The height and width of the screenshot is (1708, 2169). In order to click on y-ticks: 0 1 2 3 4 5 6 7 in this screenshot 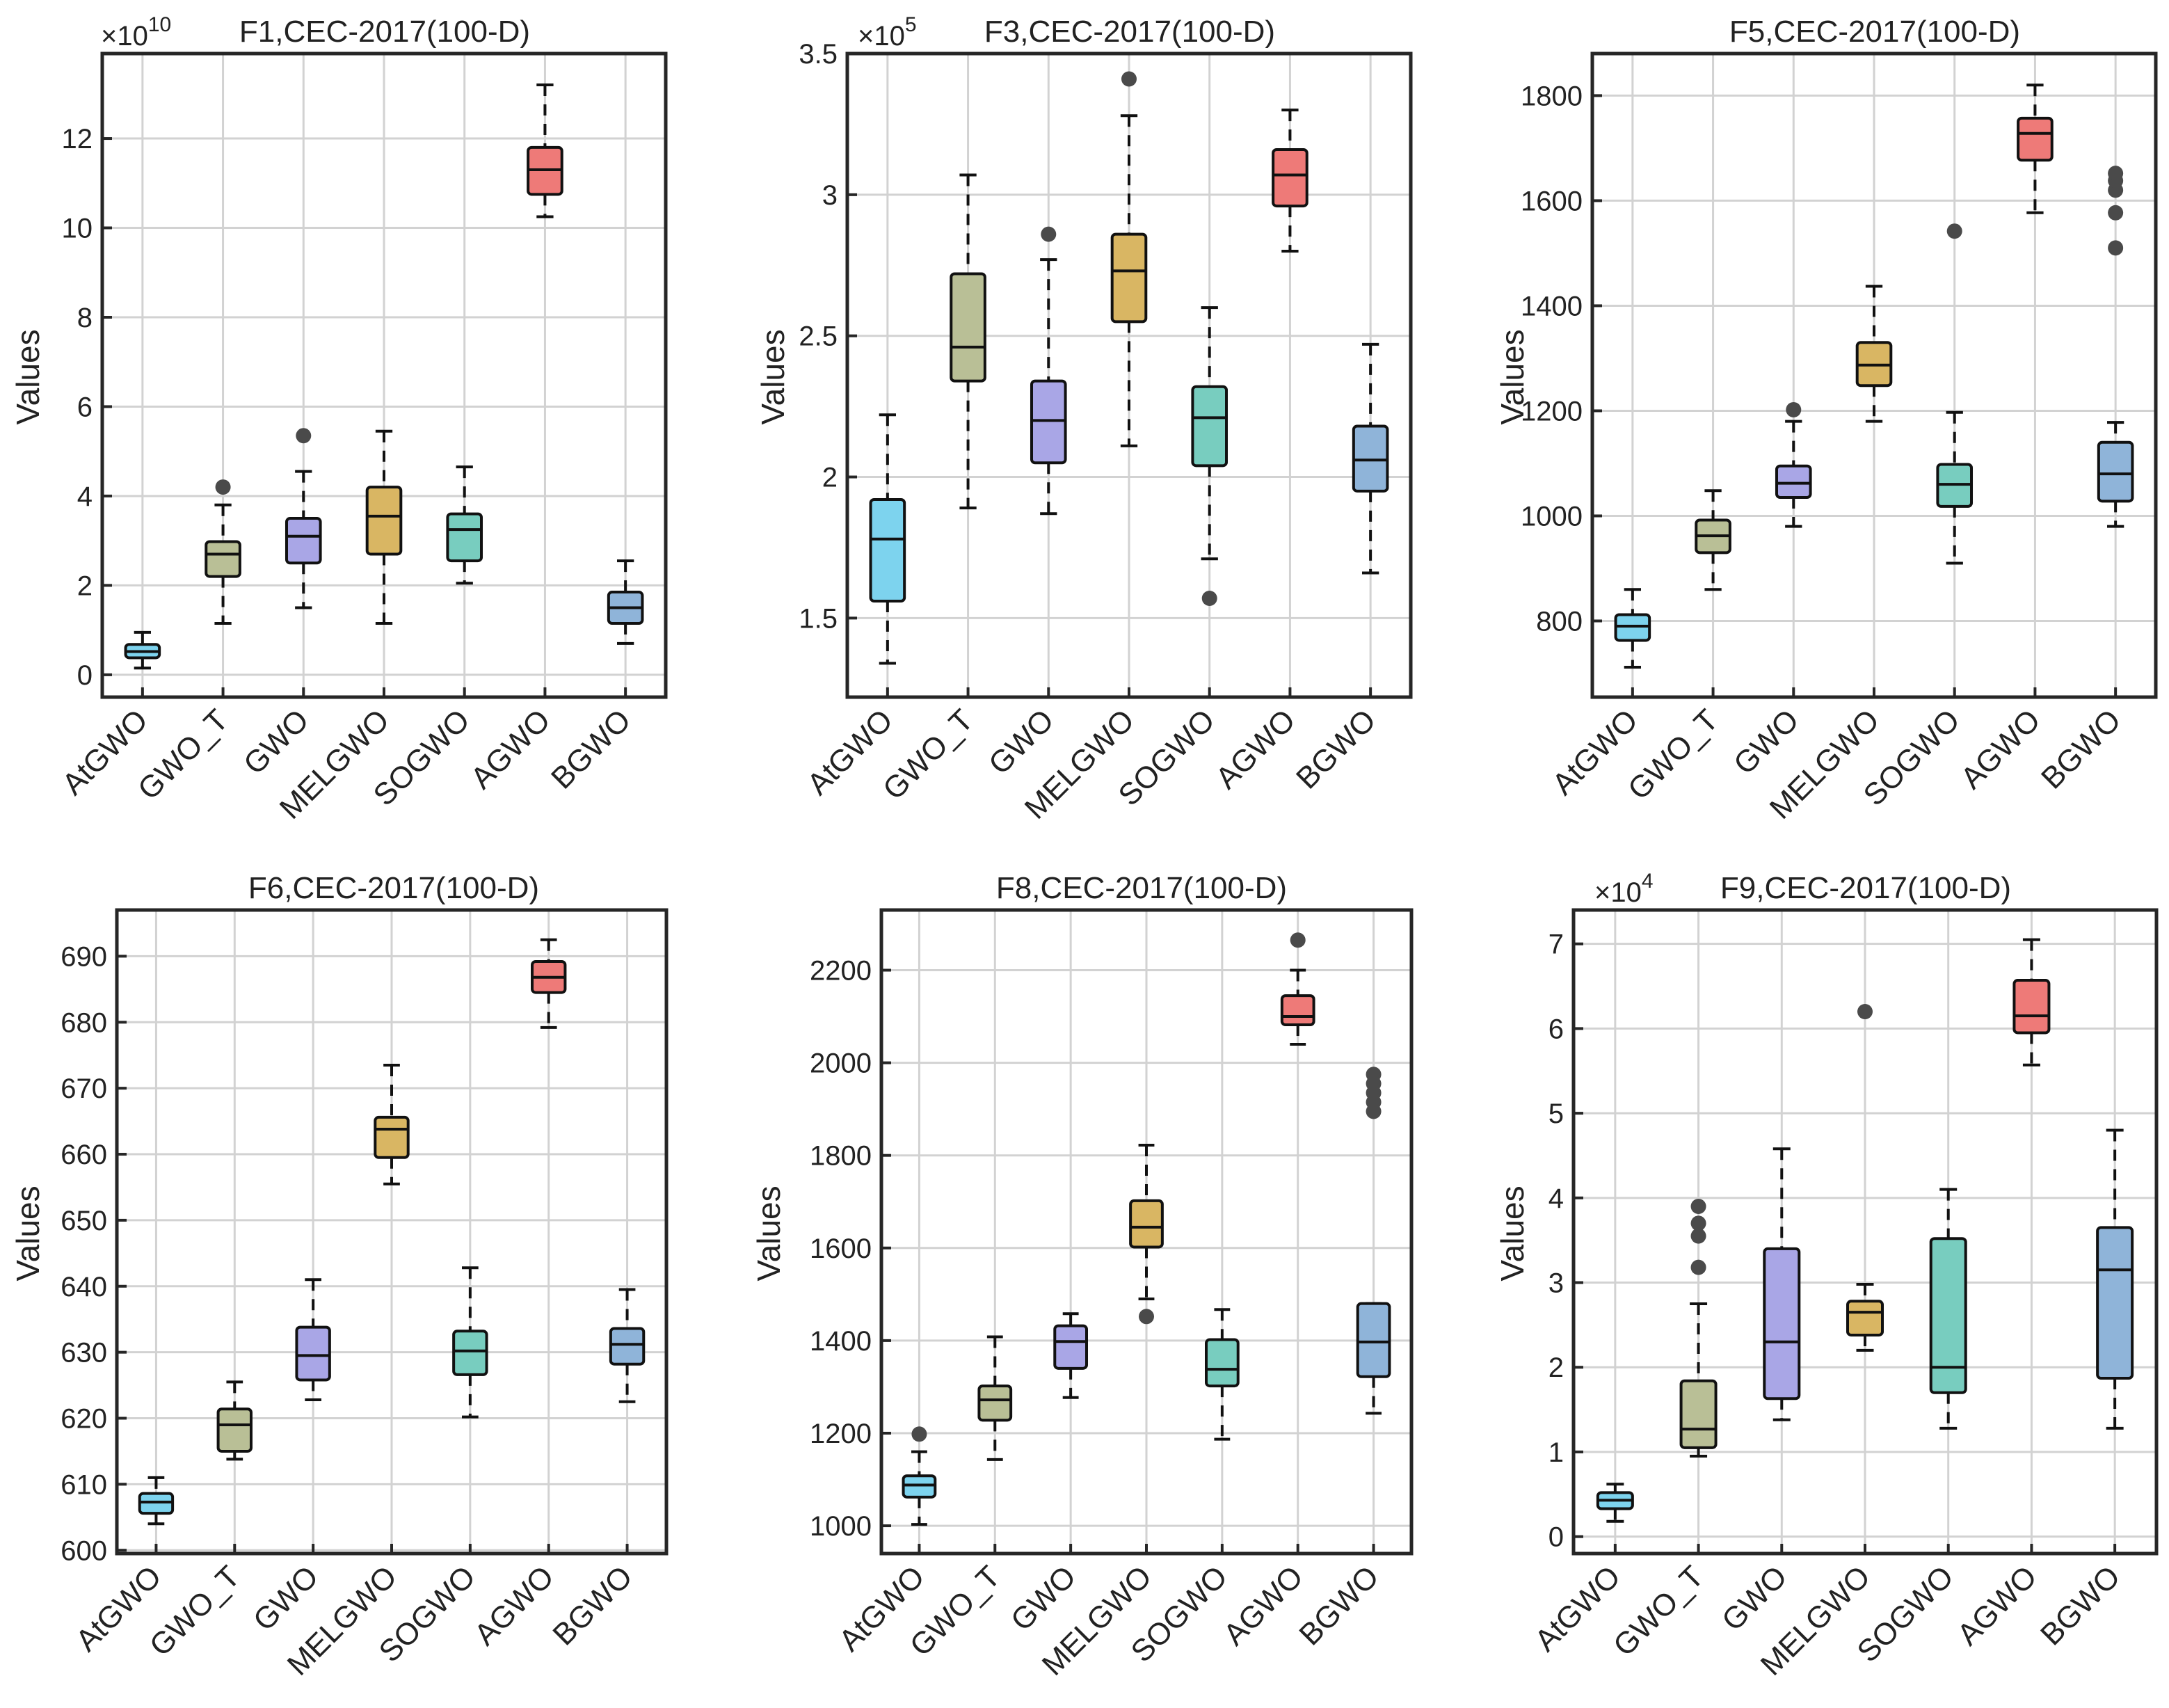, I will do `click(1566, 1241)`.